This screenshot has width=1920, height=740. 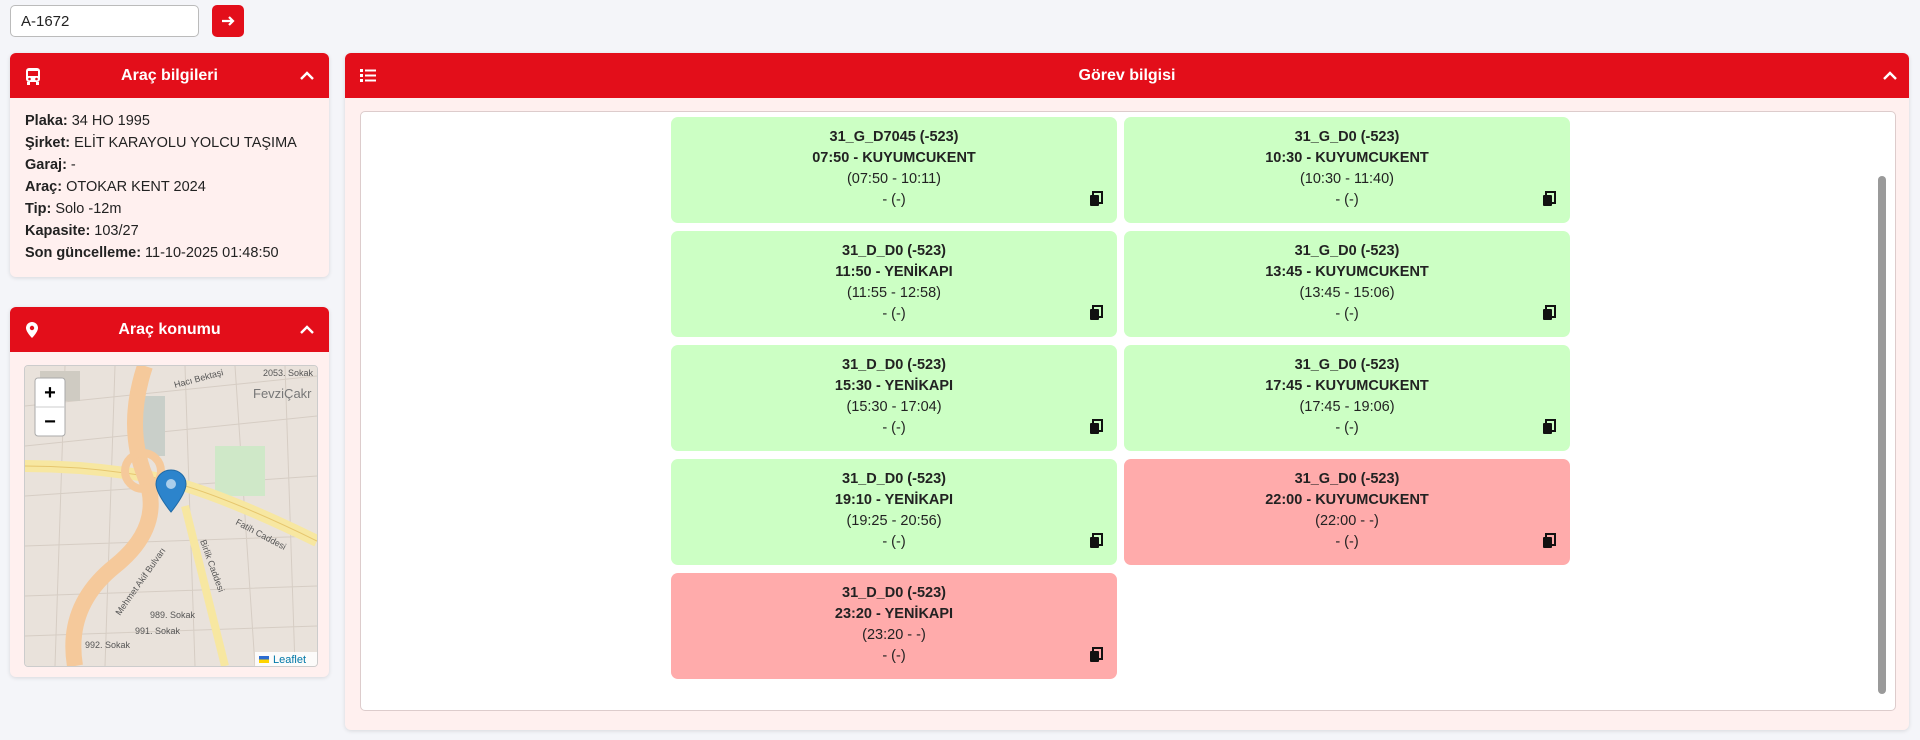 I want to click on street-label: 991. Sokak, so click(x=158, y=631).